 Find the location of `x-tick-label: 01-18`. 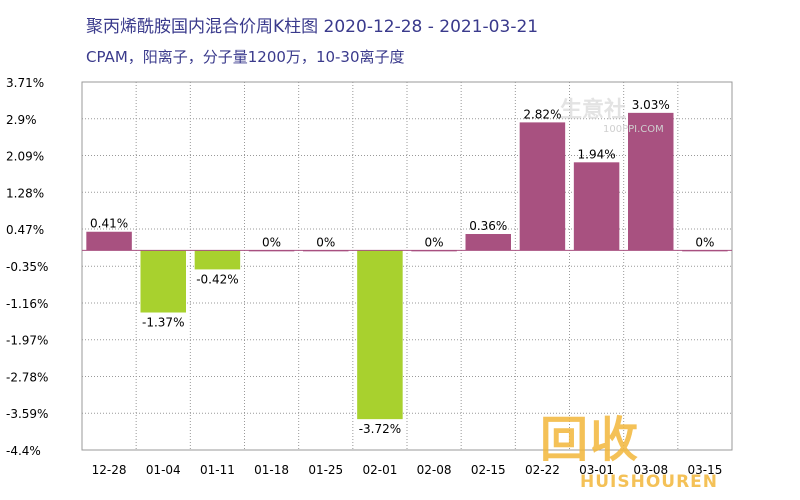

x-tick-label: 01-18 is located at coordinates (271, 470).